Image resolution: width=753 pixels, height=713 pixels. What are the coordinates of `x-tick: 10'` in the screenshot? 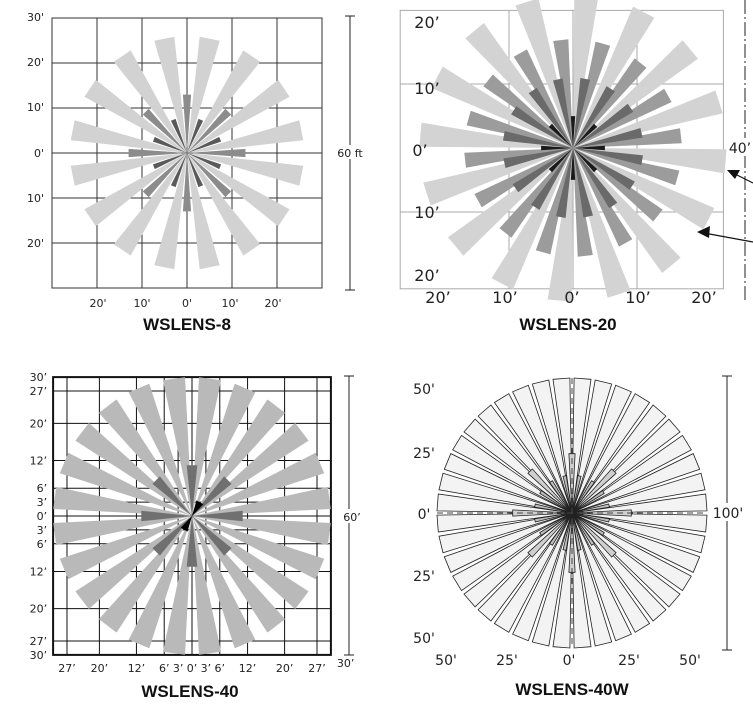 It's located at (229, 303).